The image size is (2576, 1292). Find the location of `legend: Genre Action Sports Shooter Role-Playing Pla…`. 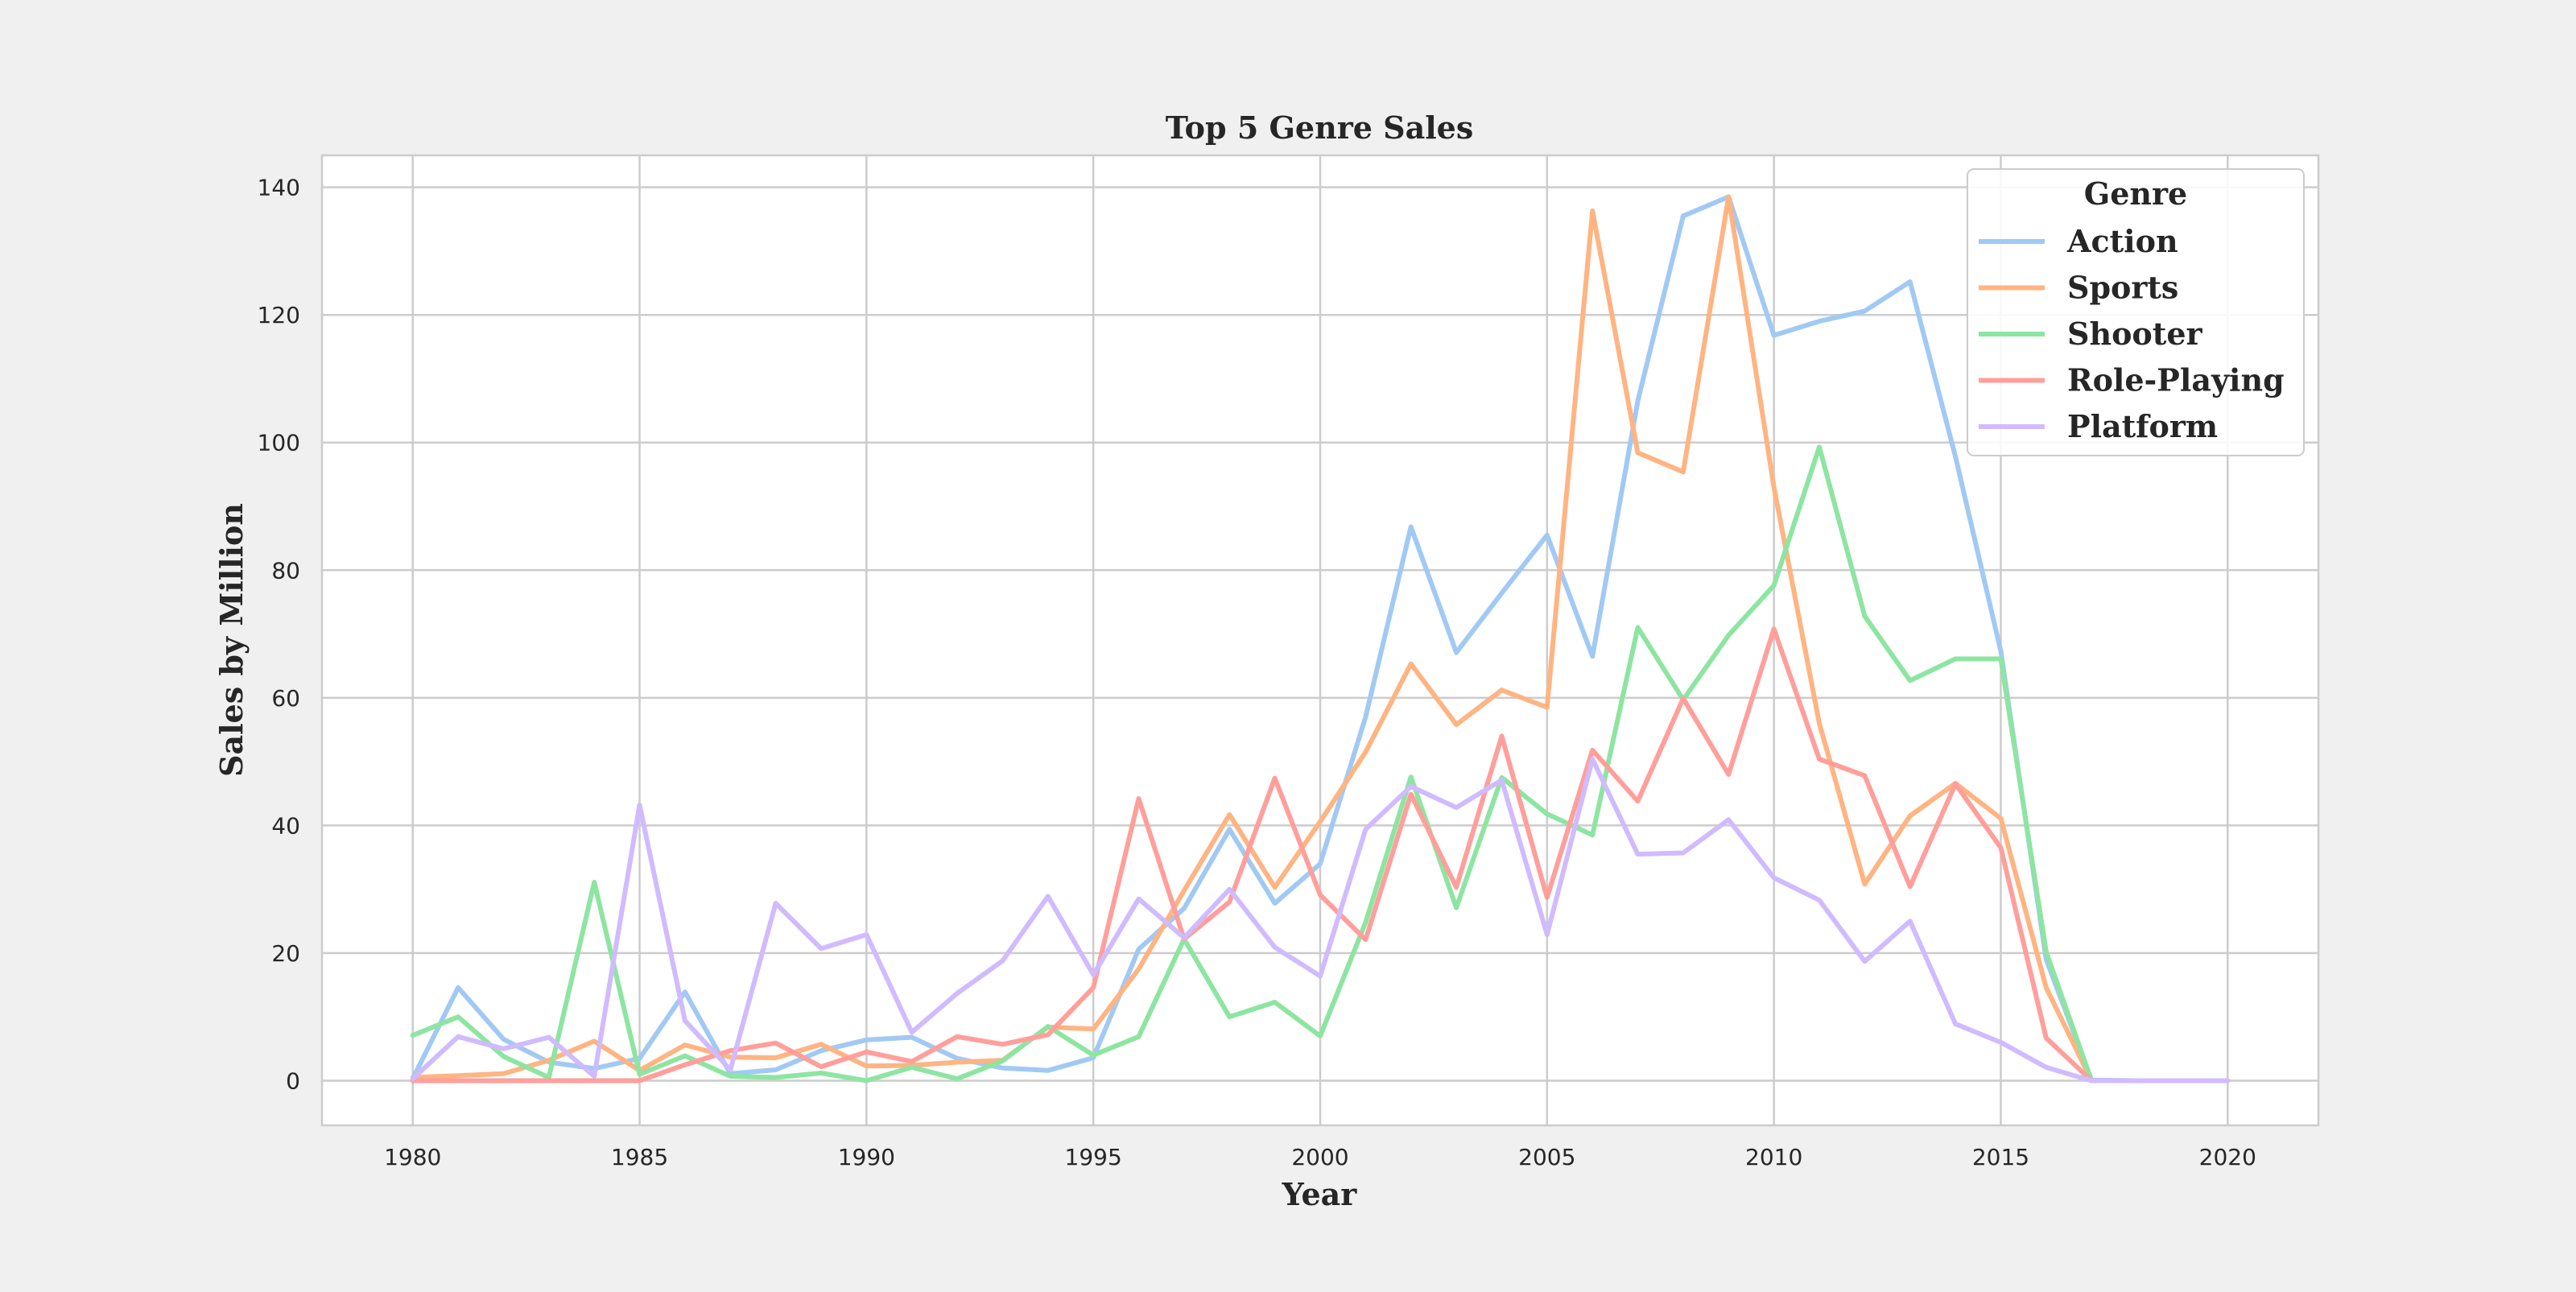

legend: Genre Action Sports Shooter Role-Playing Pla… is located at coordinates (2136, 312).